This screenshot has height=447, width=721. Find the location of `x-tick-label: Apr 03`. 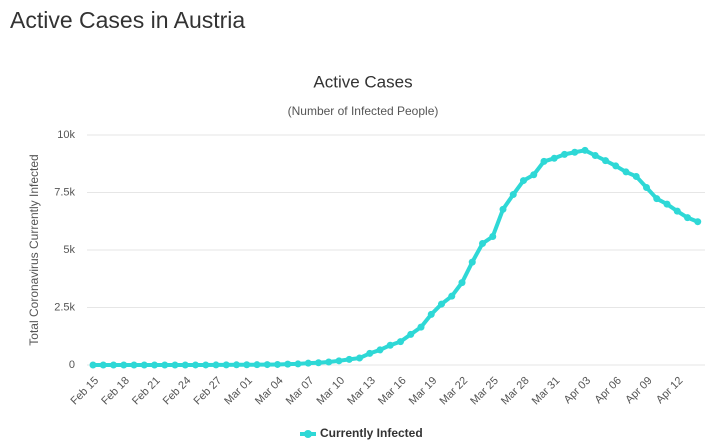

x-tick-label: Apr 03 is located at coordinates (577, 390).